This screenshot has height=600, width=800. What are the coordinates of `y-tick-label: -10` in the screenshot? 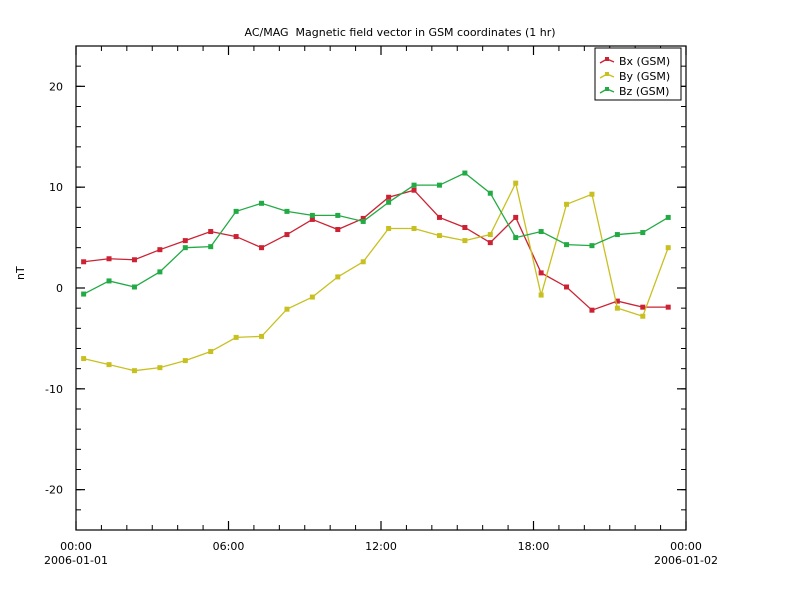 It's located at (54, 389).